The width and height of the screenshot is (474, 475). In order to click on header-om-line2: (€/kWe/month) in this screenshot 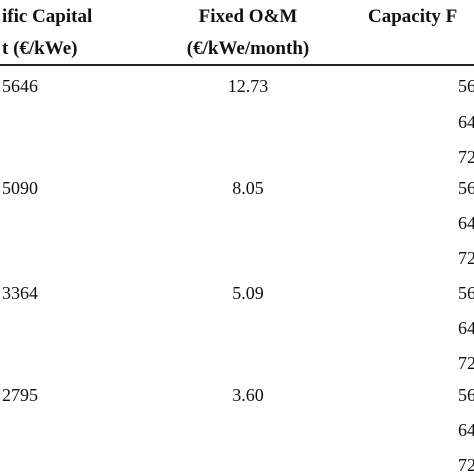, I will do `click(248, 48)`.